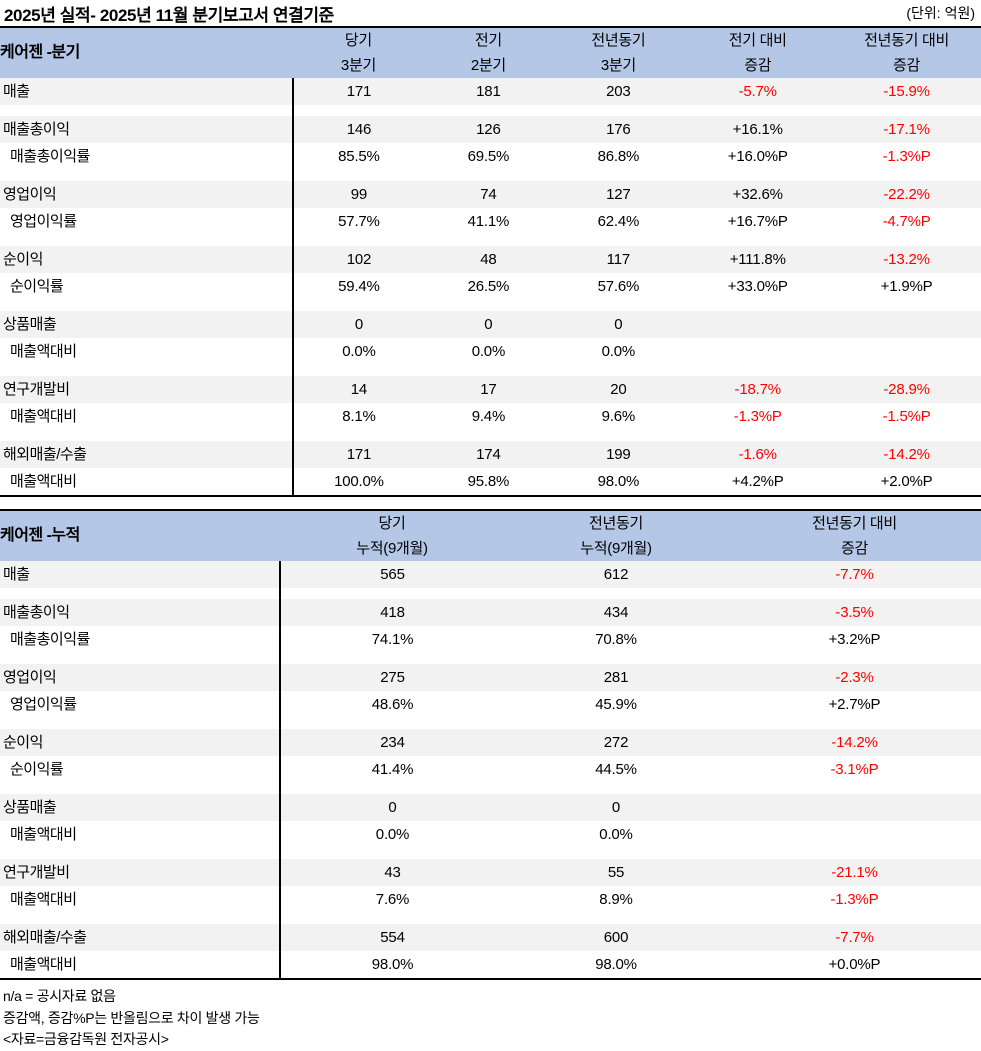  I want to click on row-value: 8.9%, so click(616, 899).